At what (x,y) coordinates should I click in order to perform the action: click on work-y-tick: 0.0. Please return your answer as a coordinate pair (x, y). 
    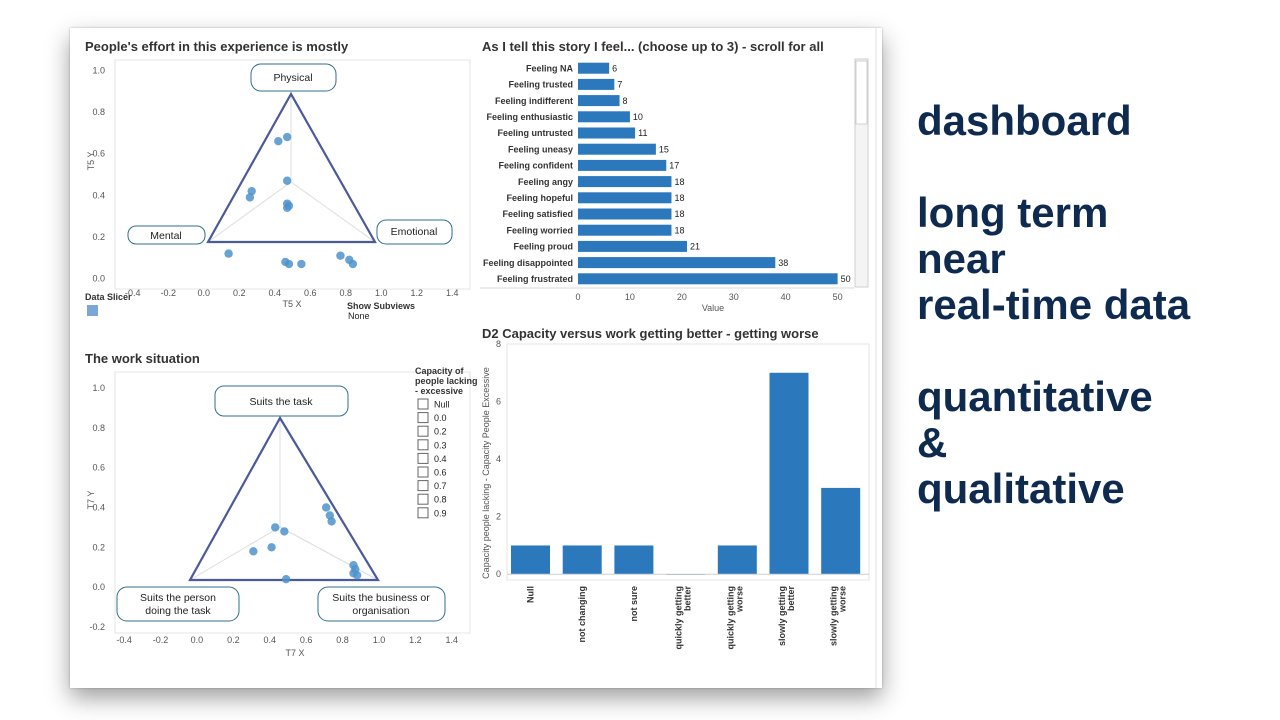
    Looking at the image, I should click on (98, 587).